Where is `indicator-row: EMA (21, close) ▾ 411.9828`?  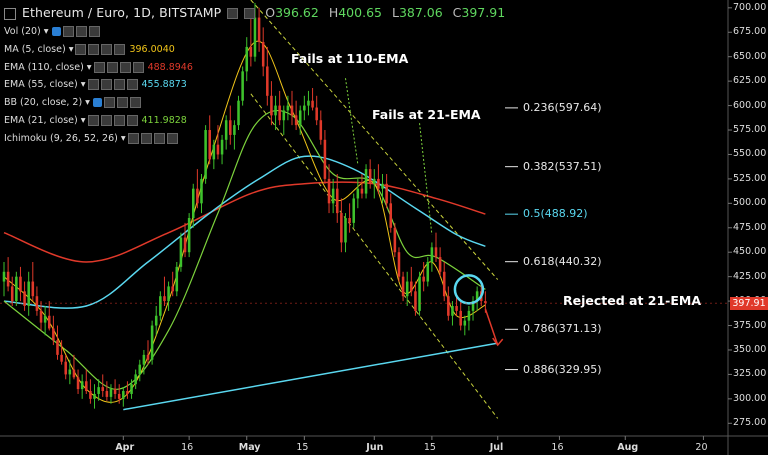 indicator-row: EMA (21, close) ▾ 411.9828 is located at coordinates (95, 120).